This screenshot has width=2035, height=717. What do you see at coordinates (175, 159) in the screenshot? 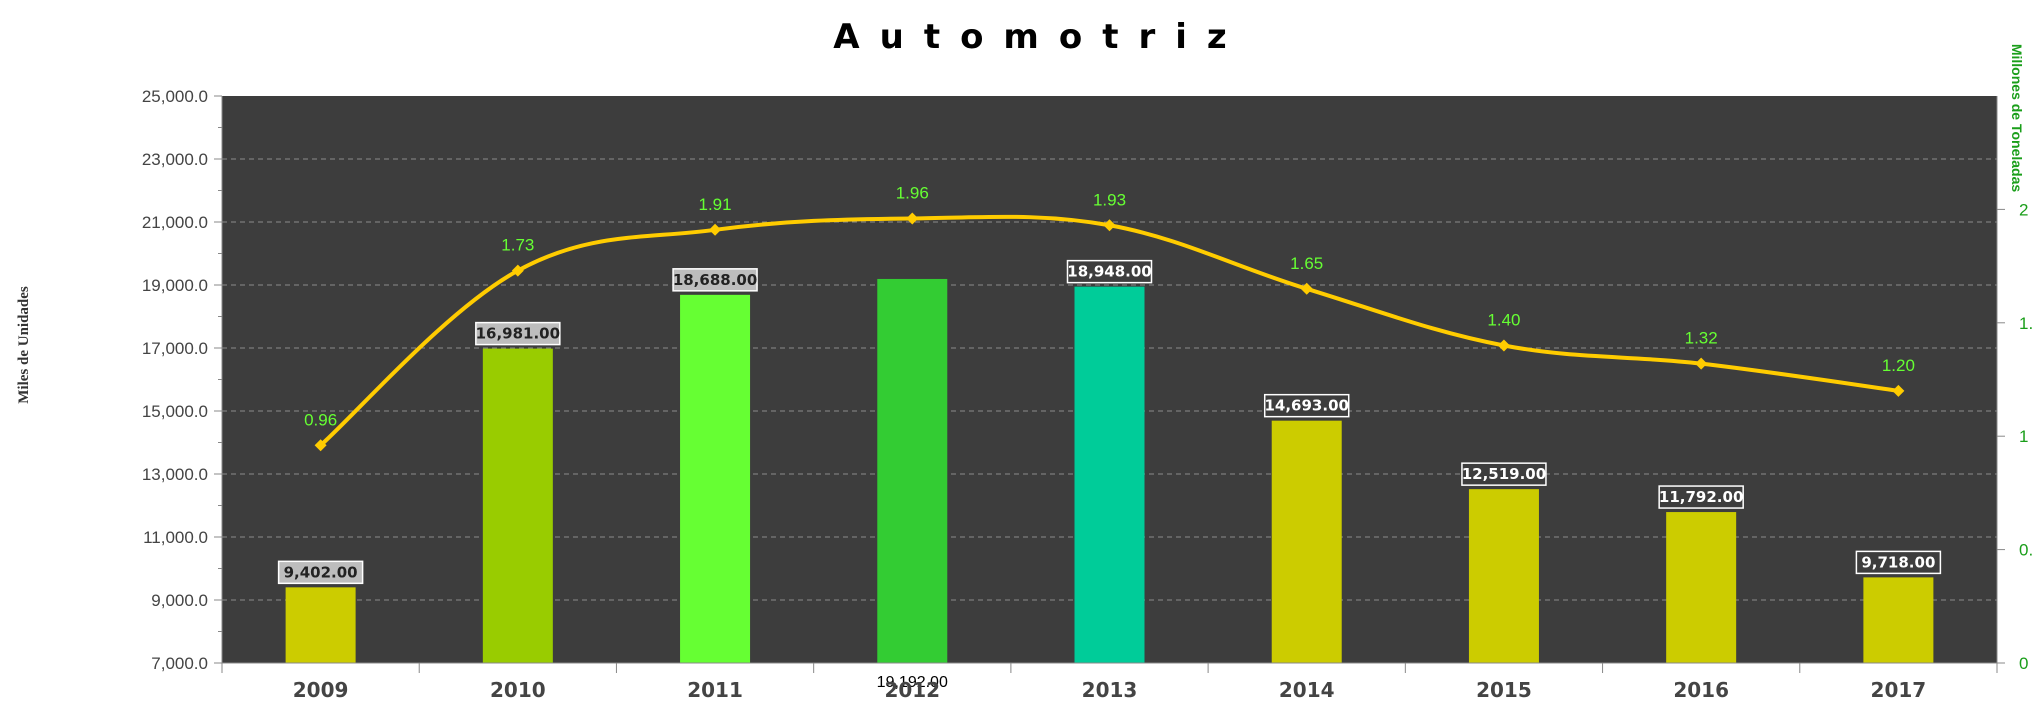
I see `y-tick-label: 23,000.0` at bounding box center [175, 159].